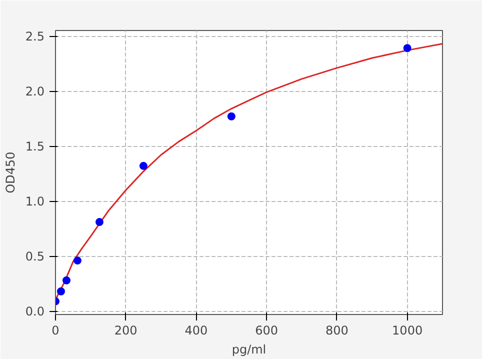 This screenshot has width=482, height=359. I want to click on x-tick-label: 600, so click(266, 331).